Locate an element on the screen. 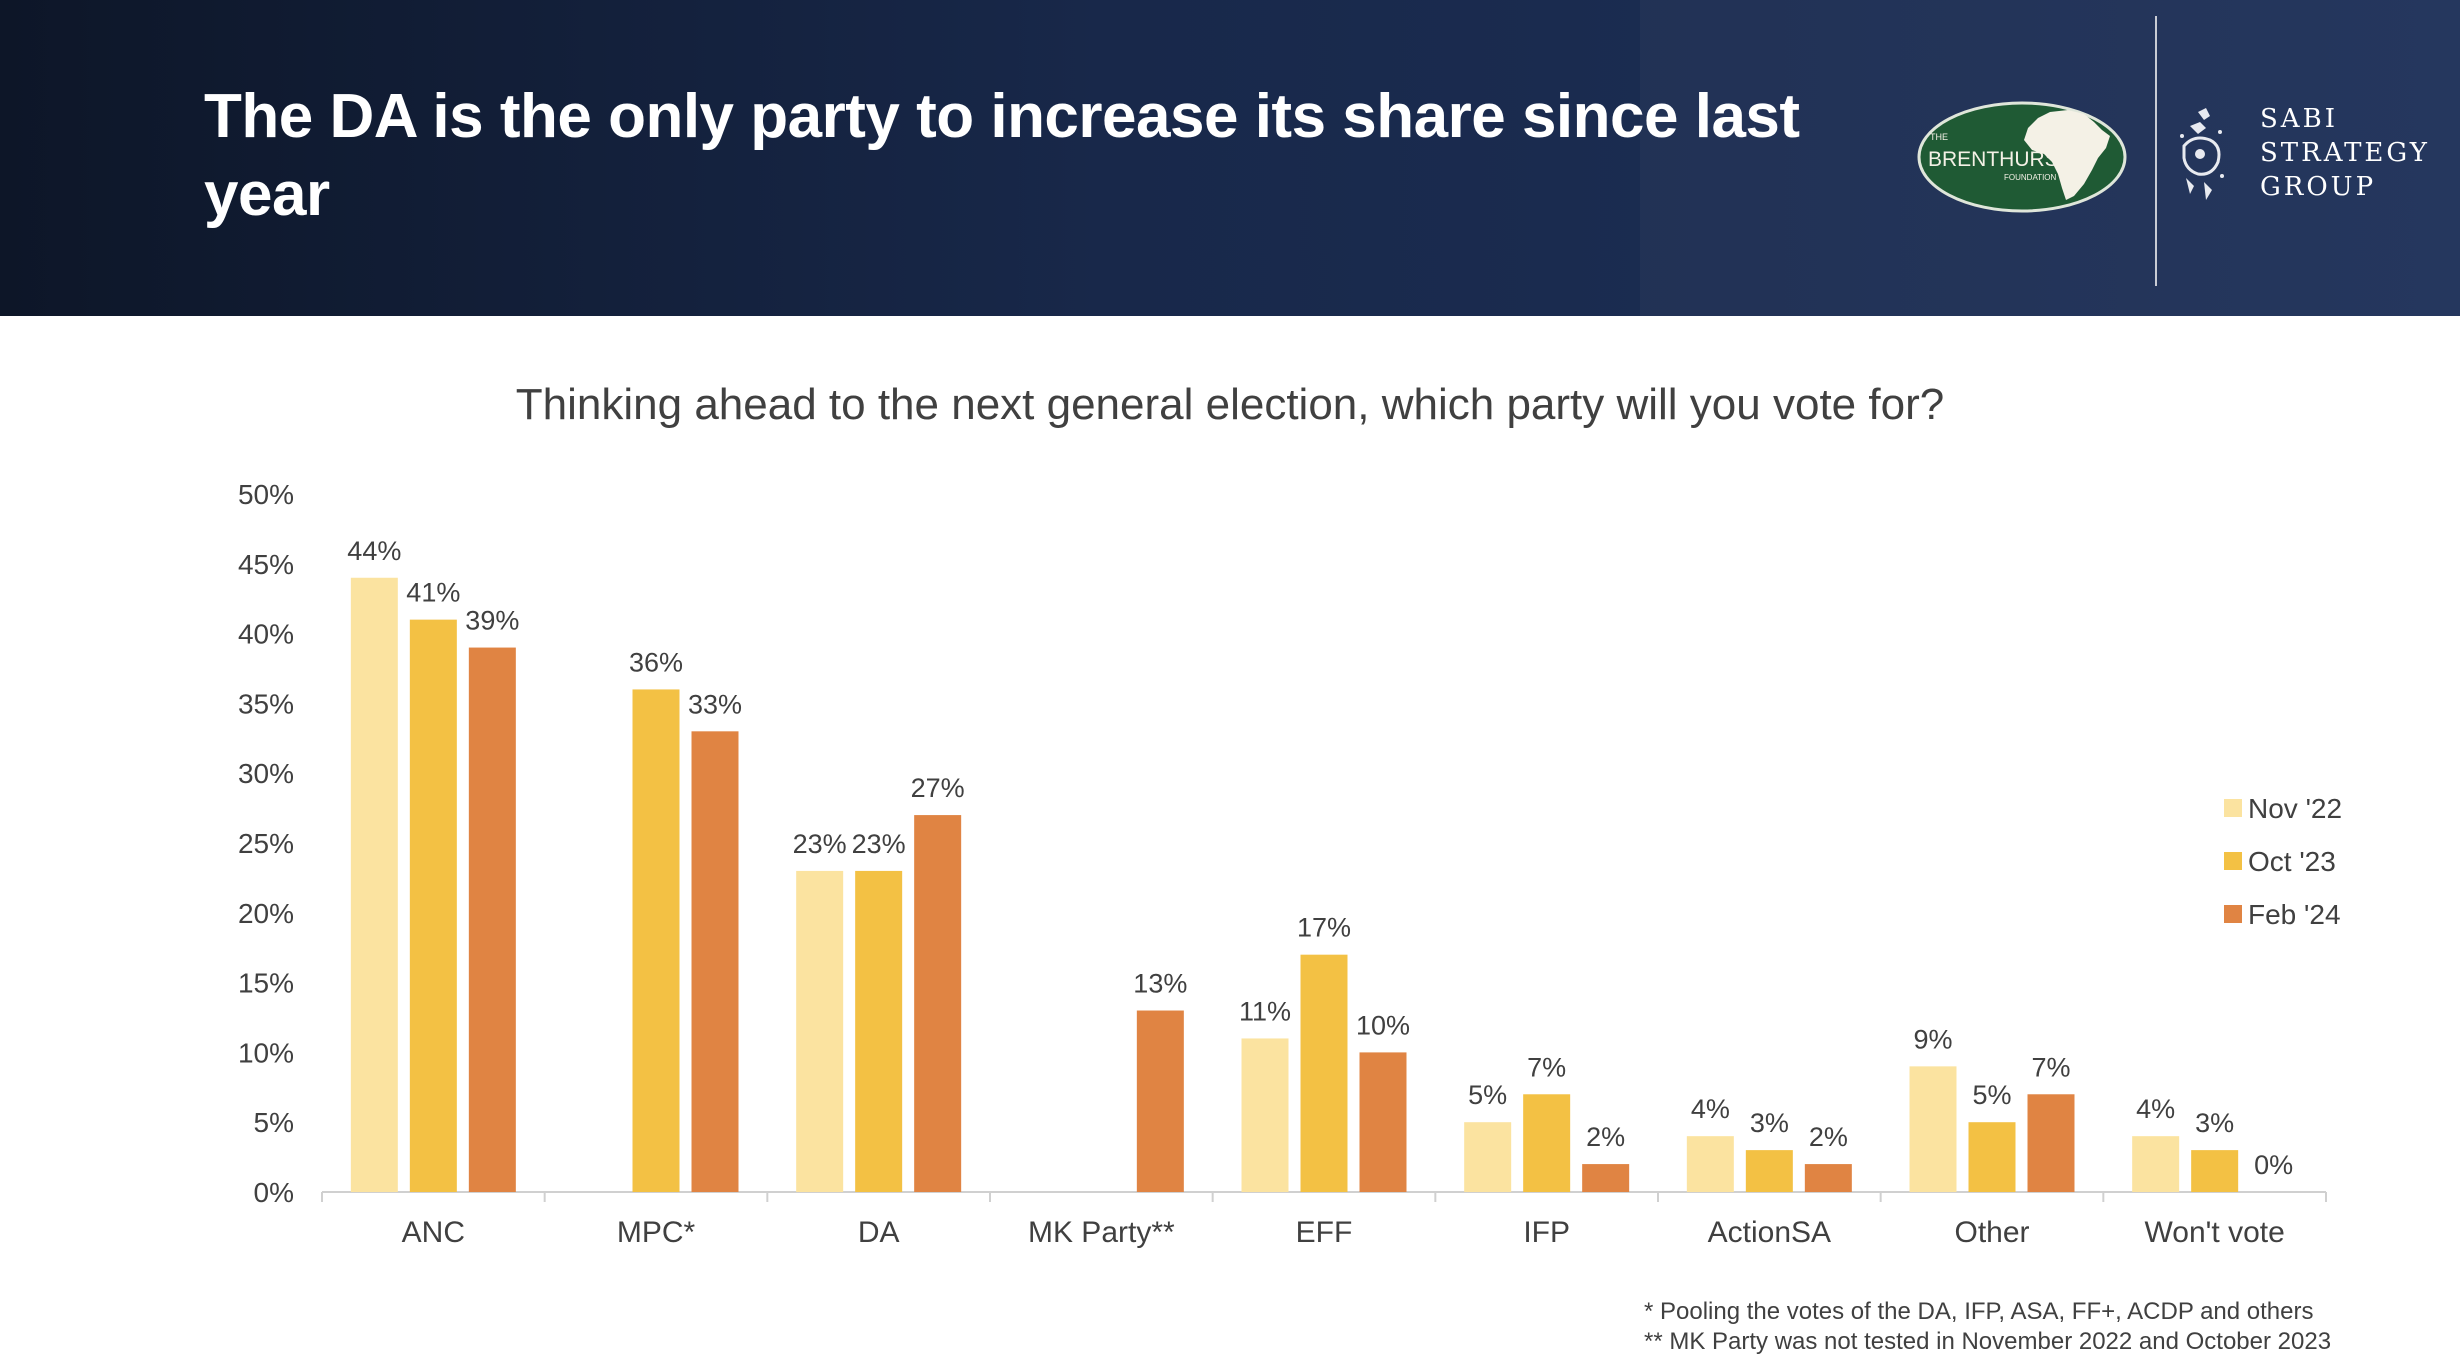 The image size is (2460, 1360). sabi-logo-line3: GROUP is located at coordinates (2318, 187).